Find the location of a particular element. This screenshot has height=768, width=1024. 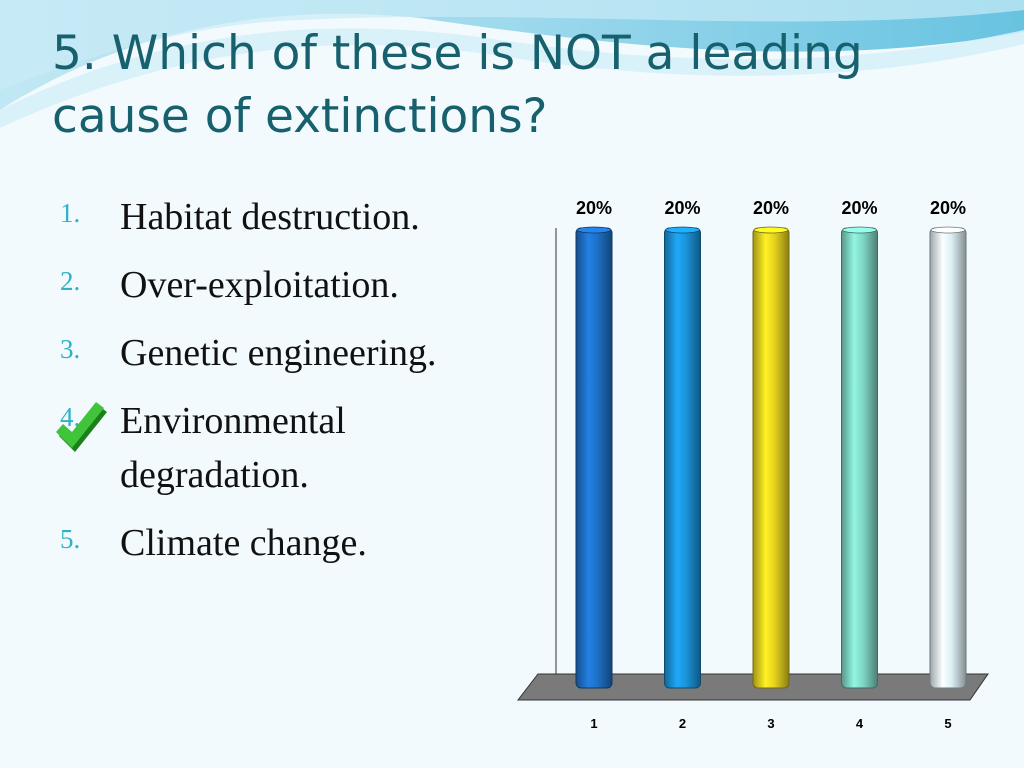

answer-item: 4. Environmental degradation. is located at coordinates (278, 448).